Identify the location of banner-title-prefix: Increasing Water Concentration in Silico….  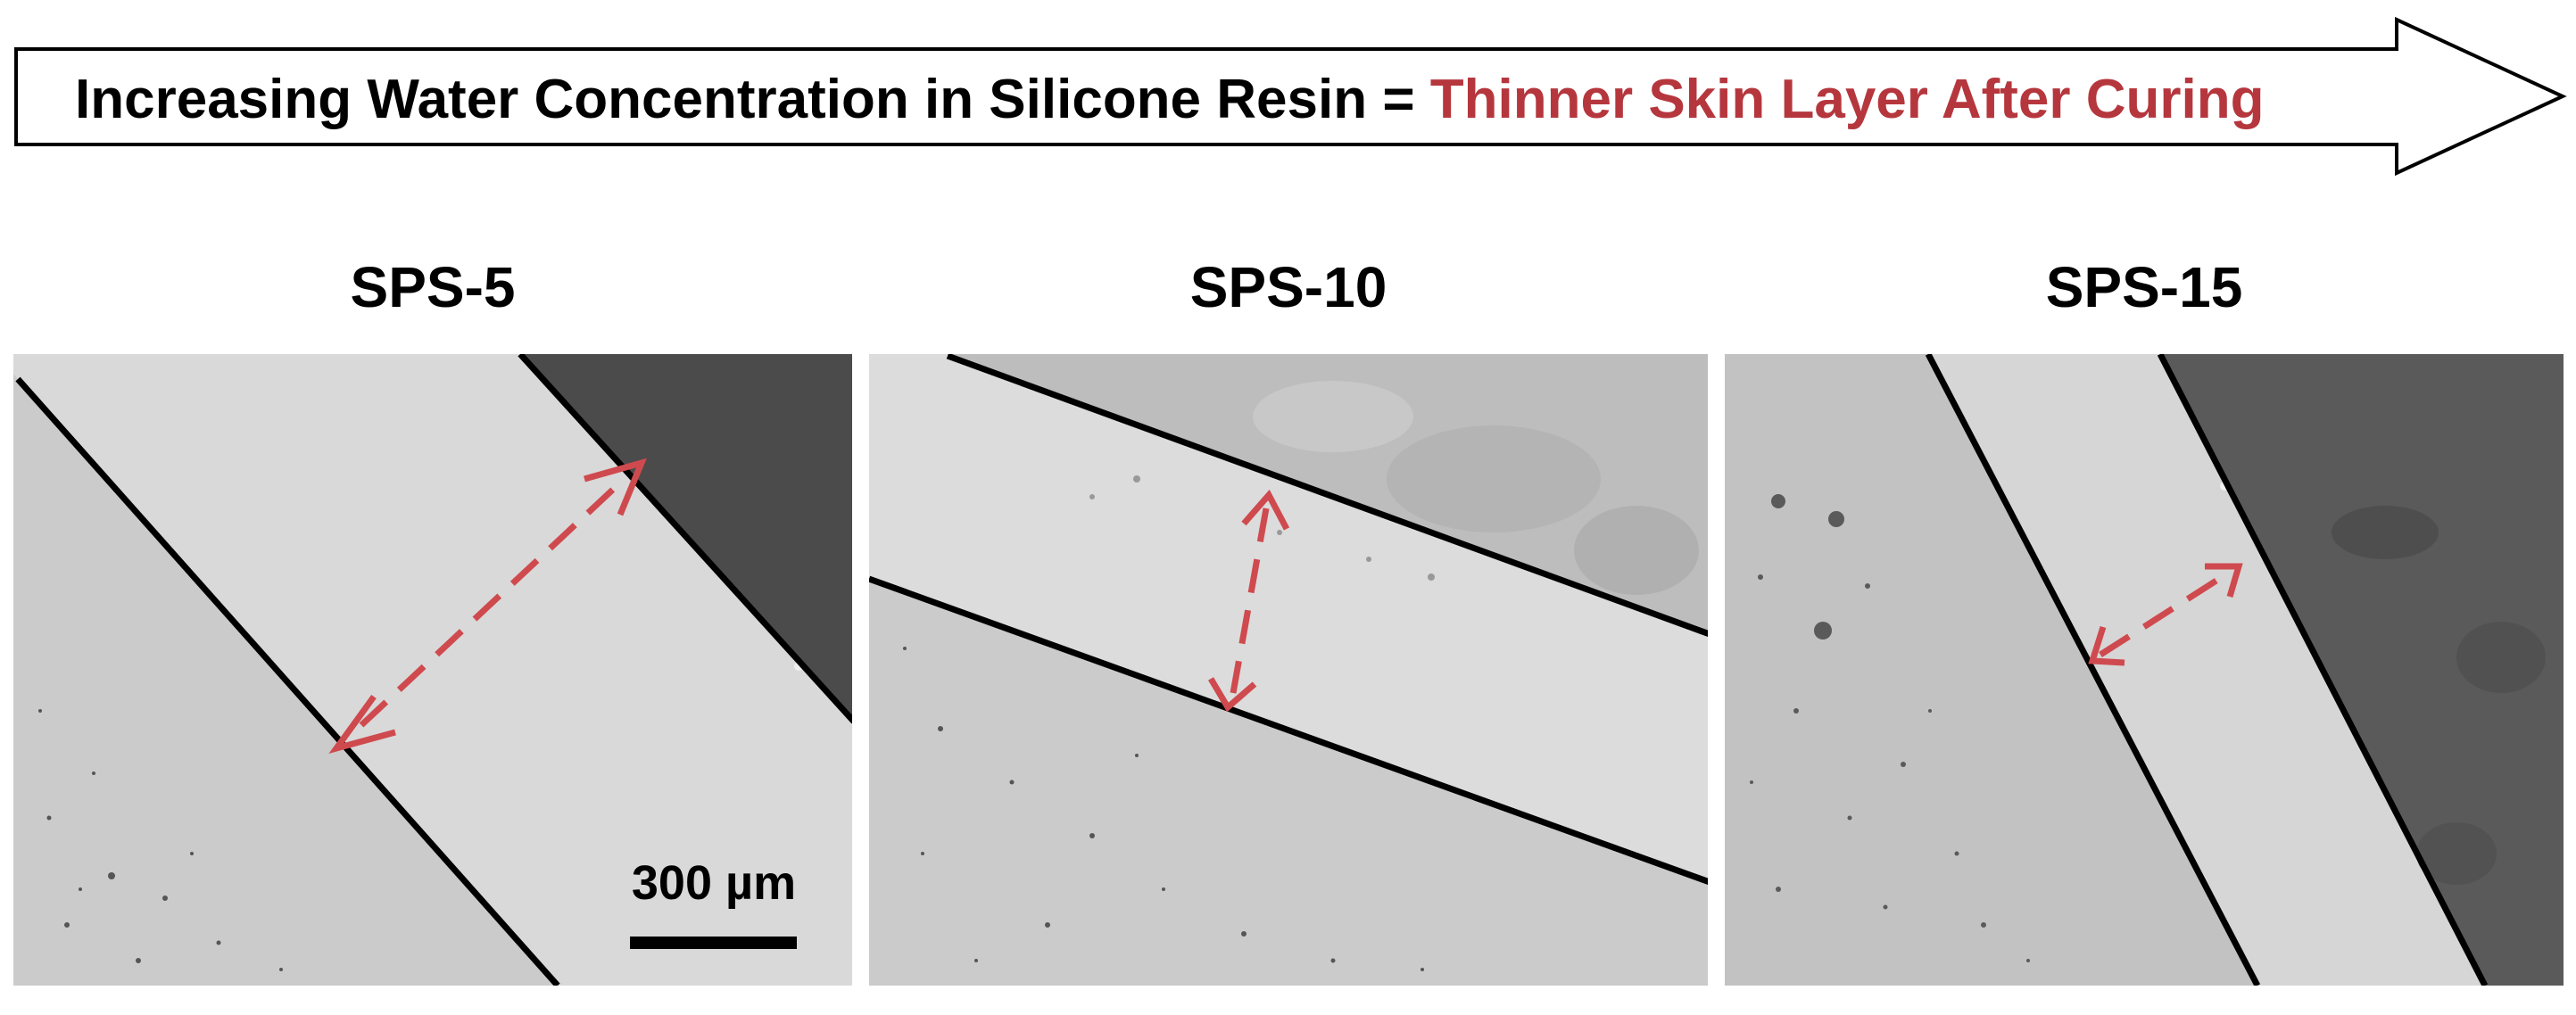
(752, 99).